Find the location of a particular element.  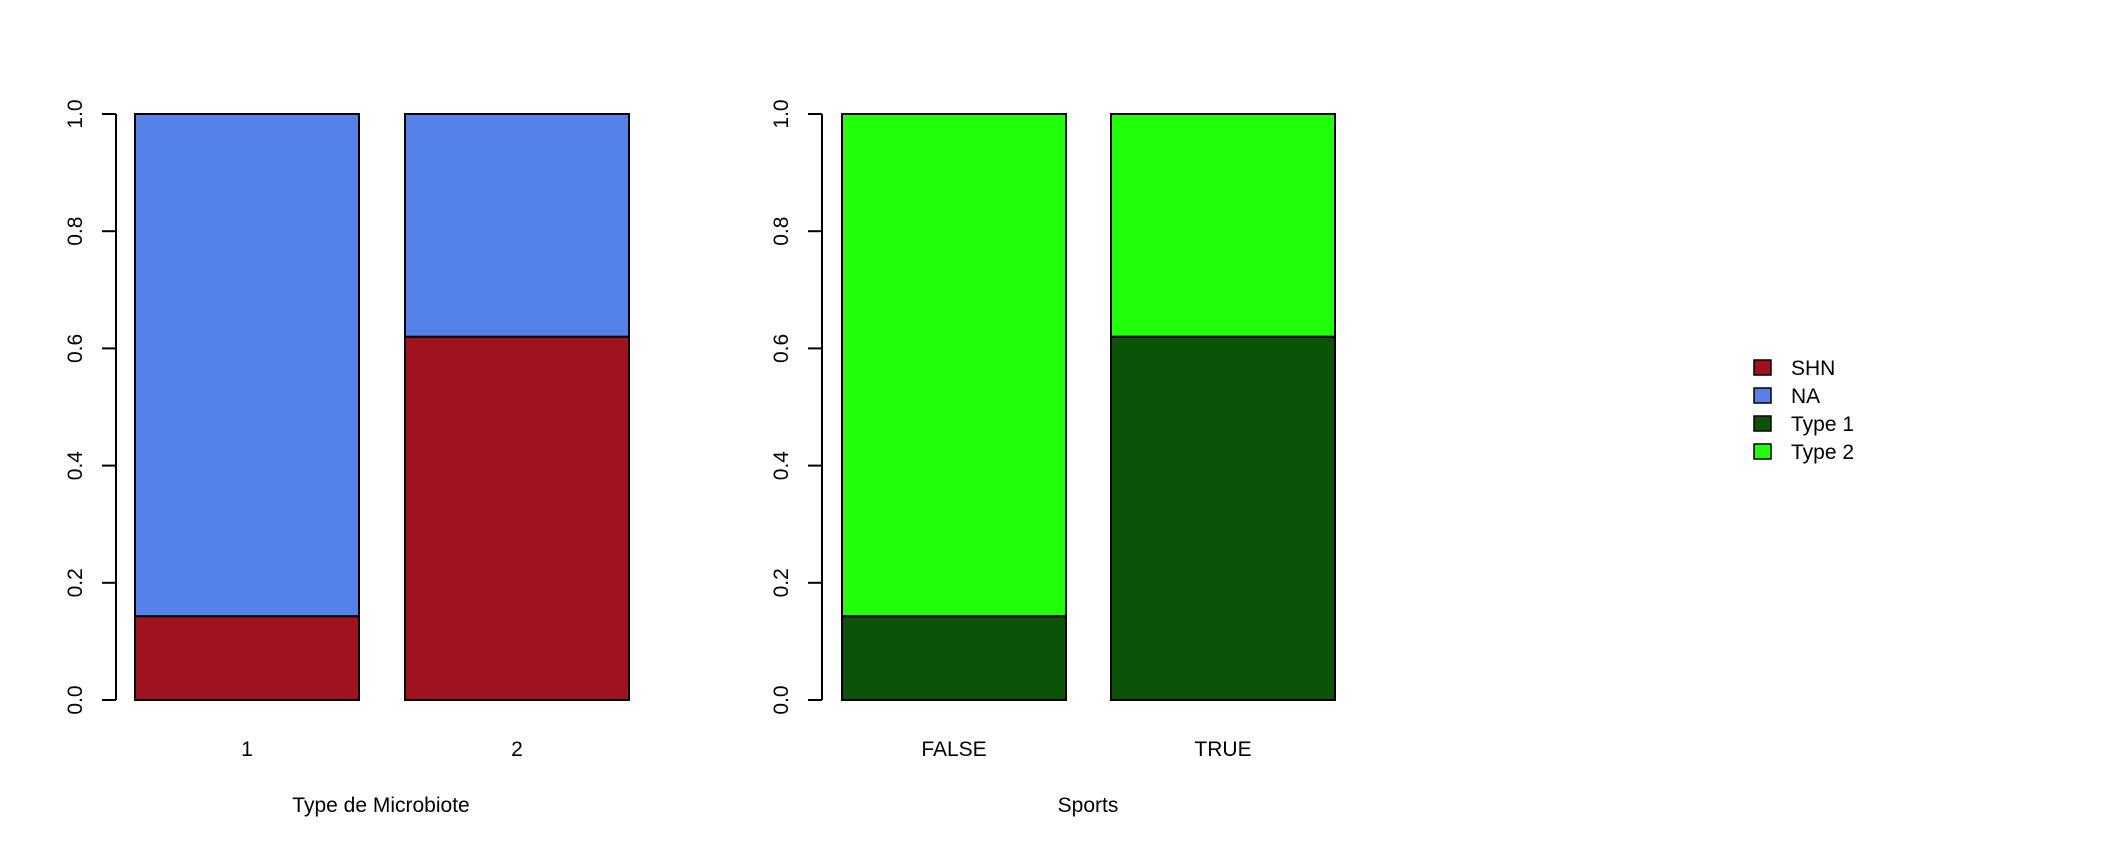

legend-swatch-na is located at coordinates (1762, 395).